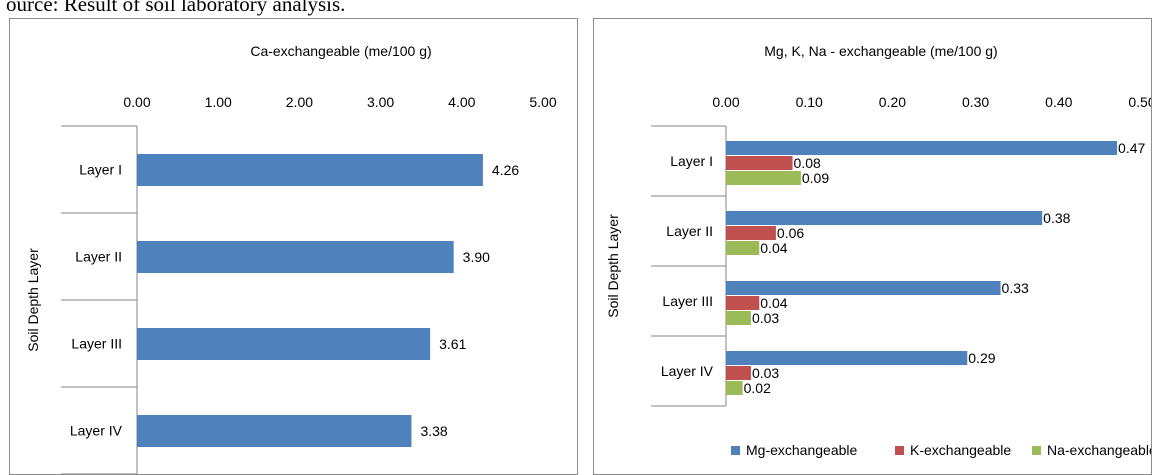 This screenshot has width=1152, height=475. What do you see at coordinates (757, 388) in the screenshot?
I see `data-label: 0.02` at bounding box center [757, 388].